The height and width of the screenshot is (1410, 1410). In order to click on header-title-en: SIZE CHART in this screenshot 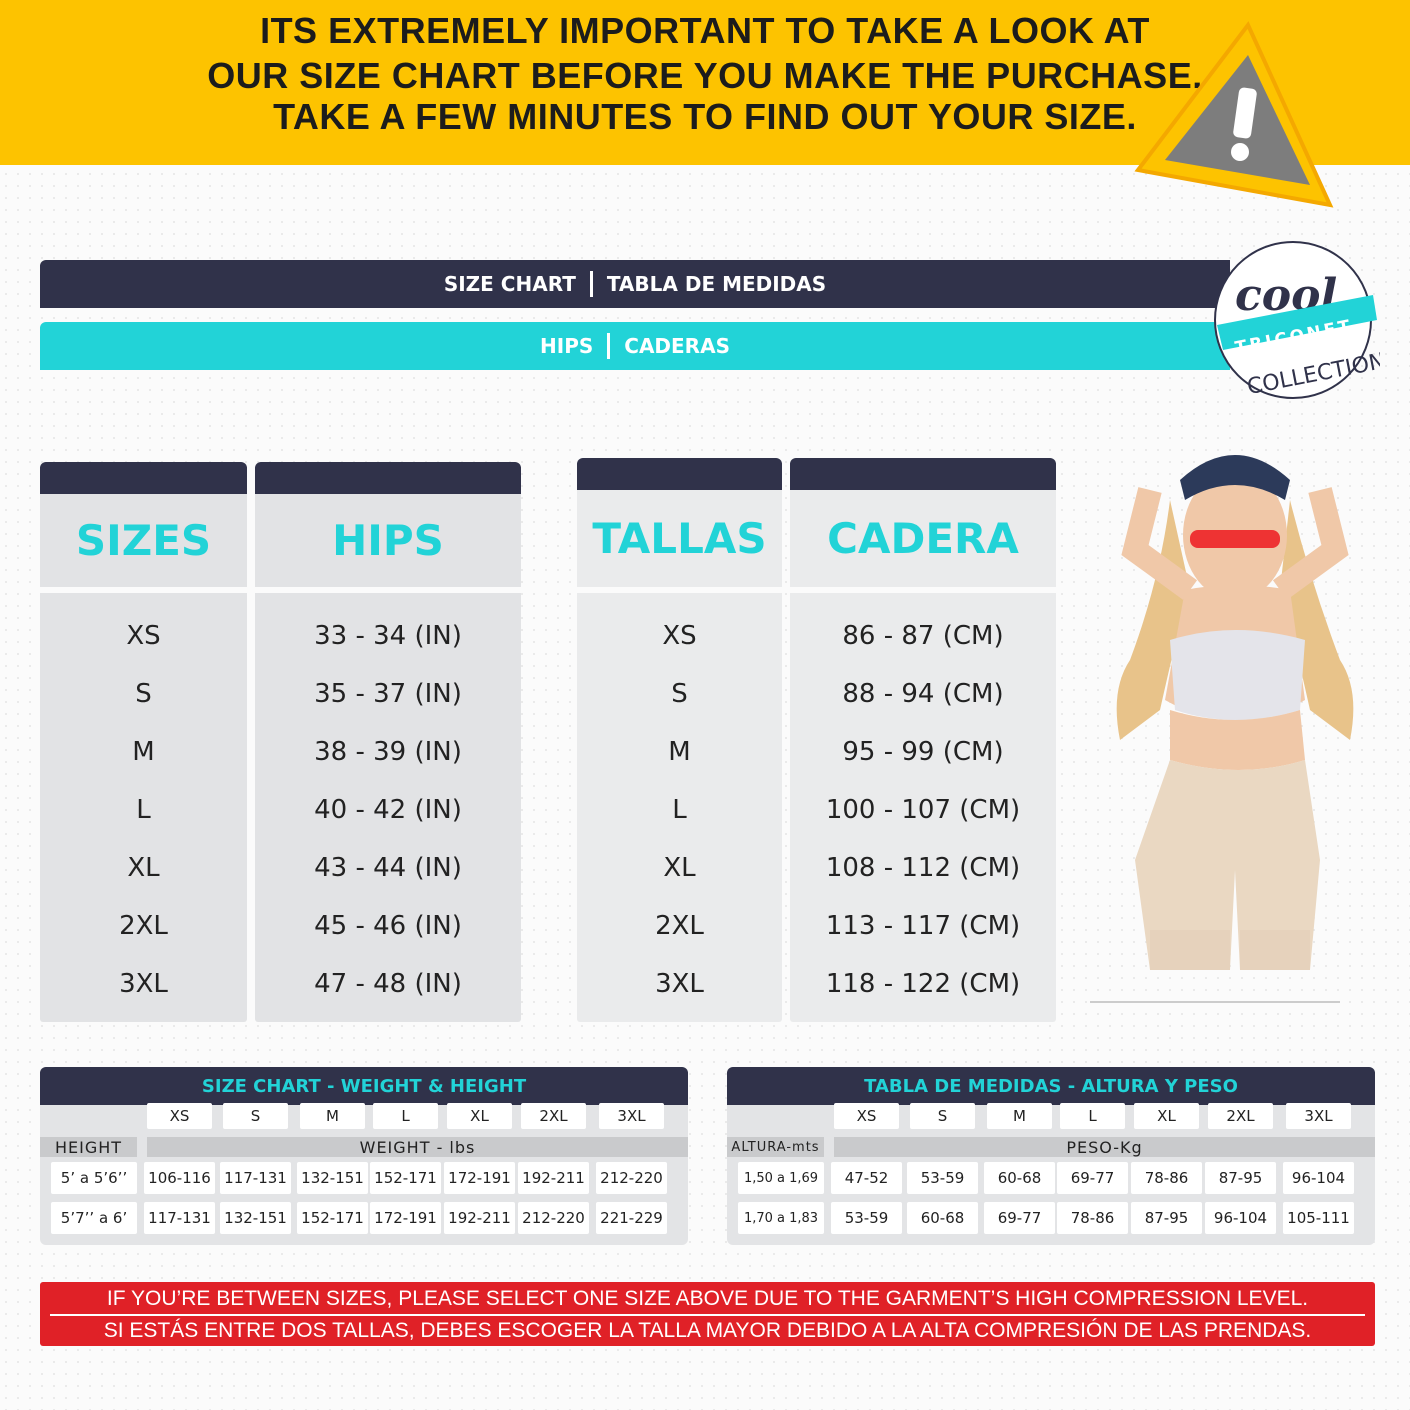, I will do `click(509, 284)`.